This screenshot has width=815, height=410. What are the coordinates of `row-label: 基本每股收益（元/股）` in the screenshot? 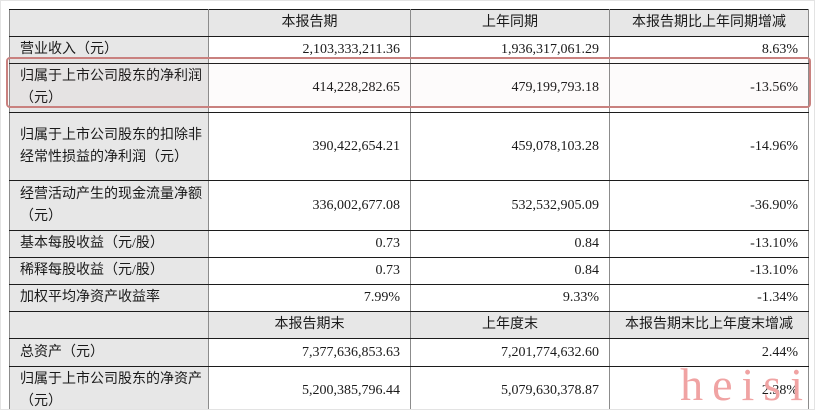 It's located at (109, 244).